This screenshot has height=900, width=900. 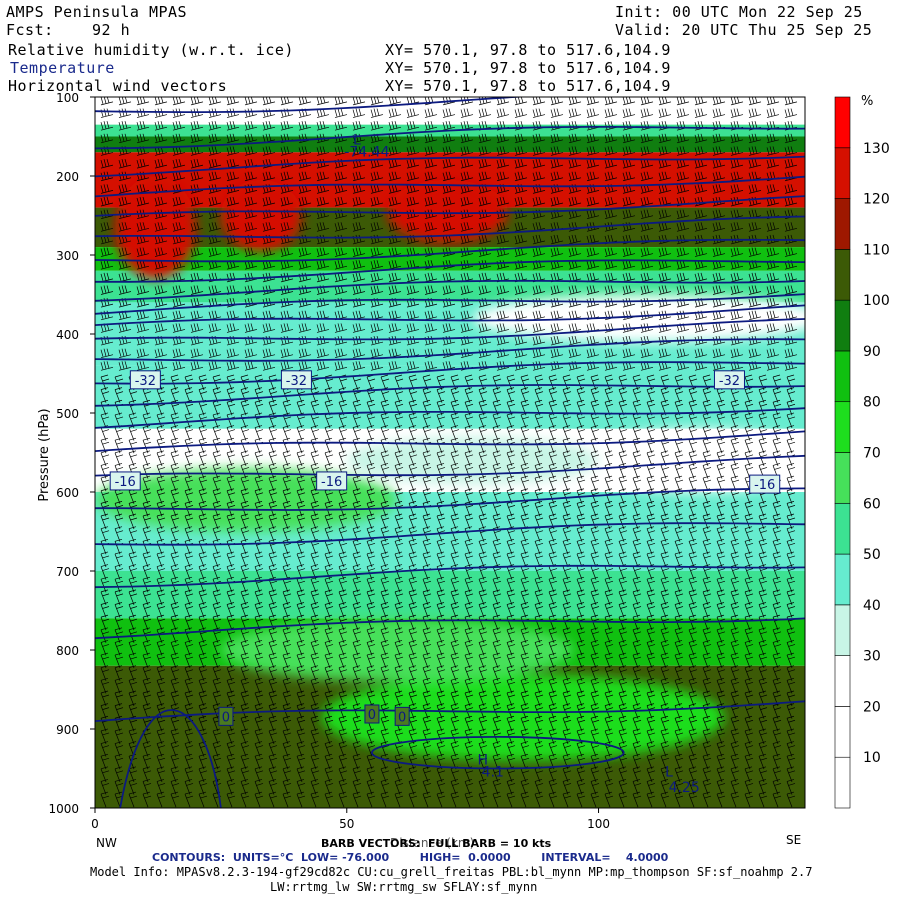 I want to click on colorbar-tick-label: 80, so click(x=872, y=403).